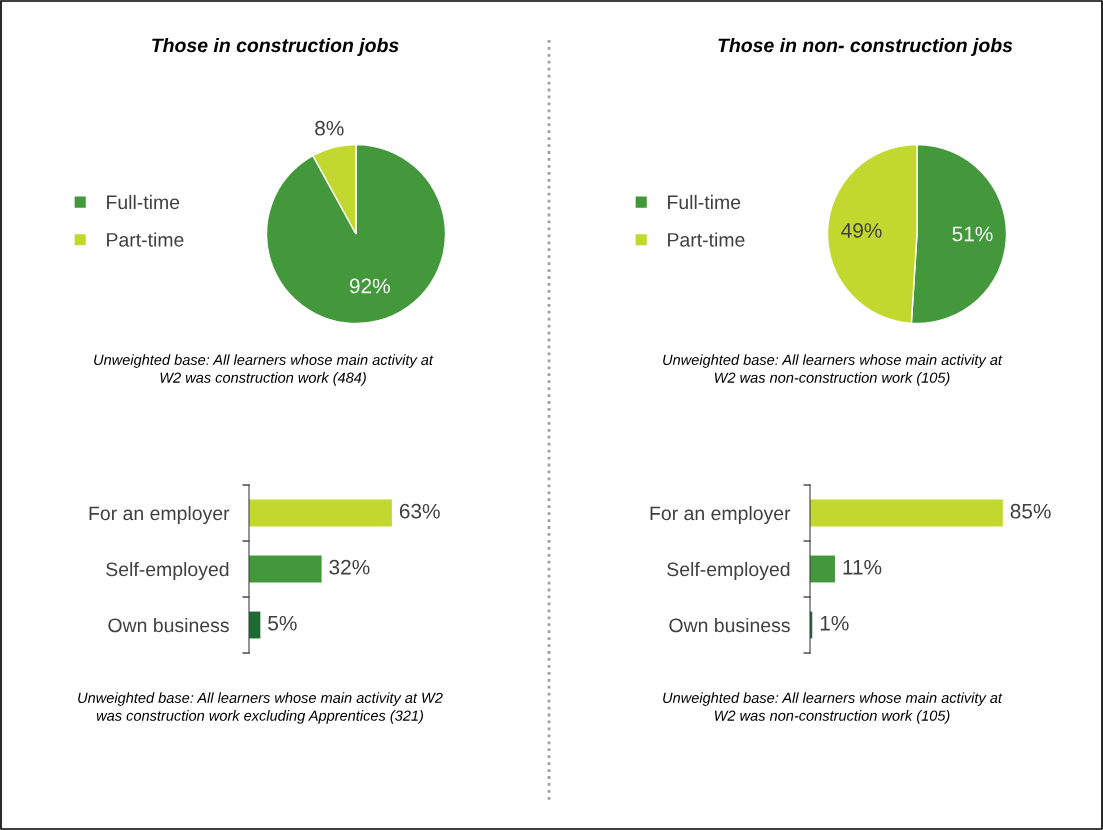  I want to click on data-label: 5%, so click(282, 623).